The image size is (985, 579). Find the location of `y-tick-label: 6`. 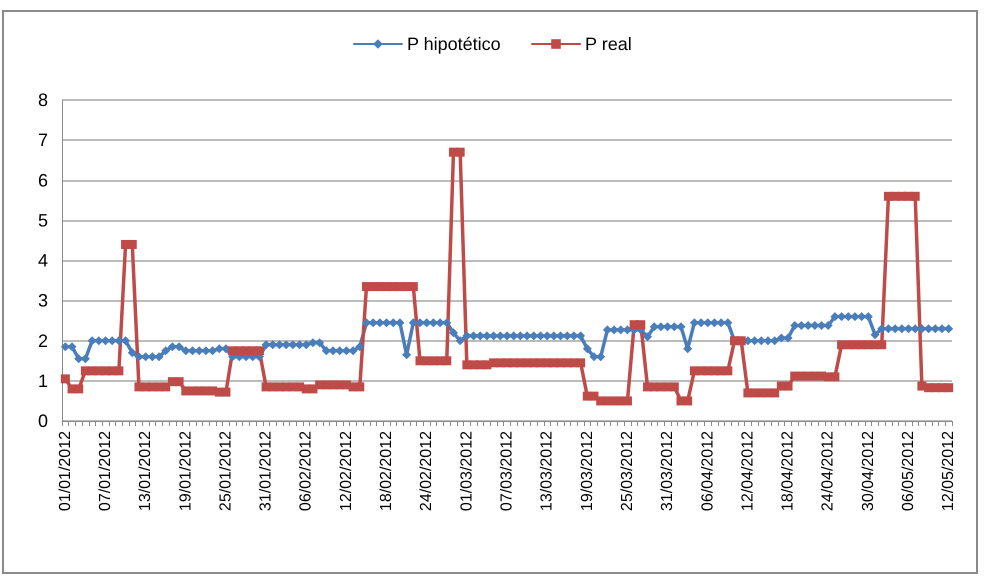

y-tick-label: 6 is located at coordinates (43, 180).